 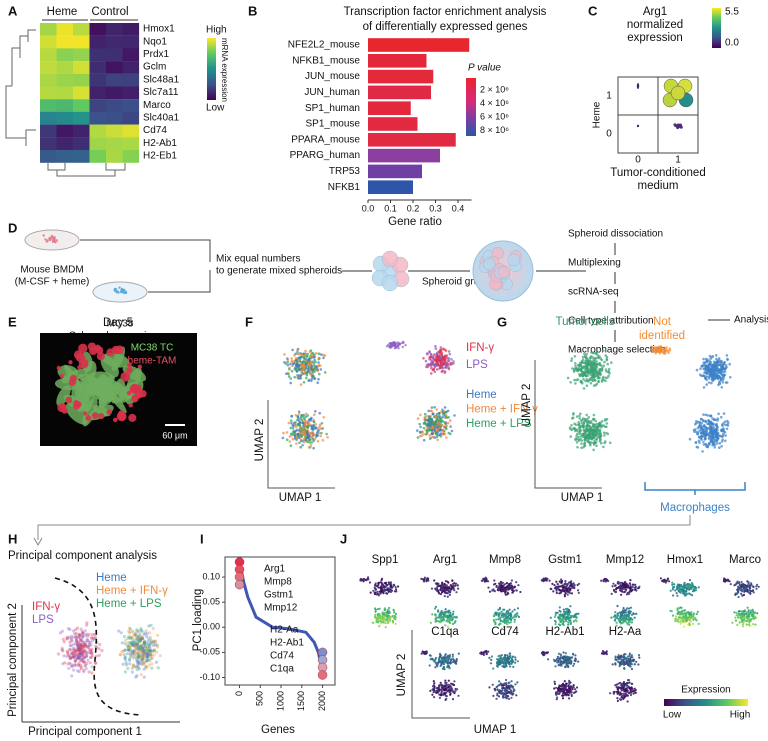 I want to click on legend-text: Low, so click(x=215, y=108).